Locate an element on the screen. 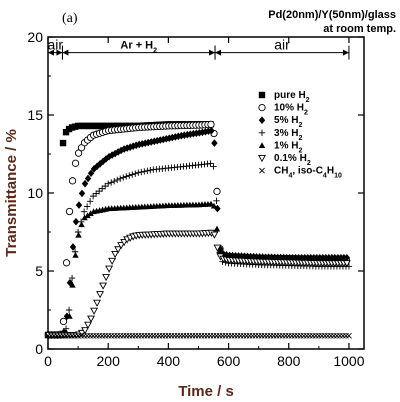 Image resolution: width=400 pixels, height=402 pixels. legend-label: 10% H2 is located at coordinates (291, 110).